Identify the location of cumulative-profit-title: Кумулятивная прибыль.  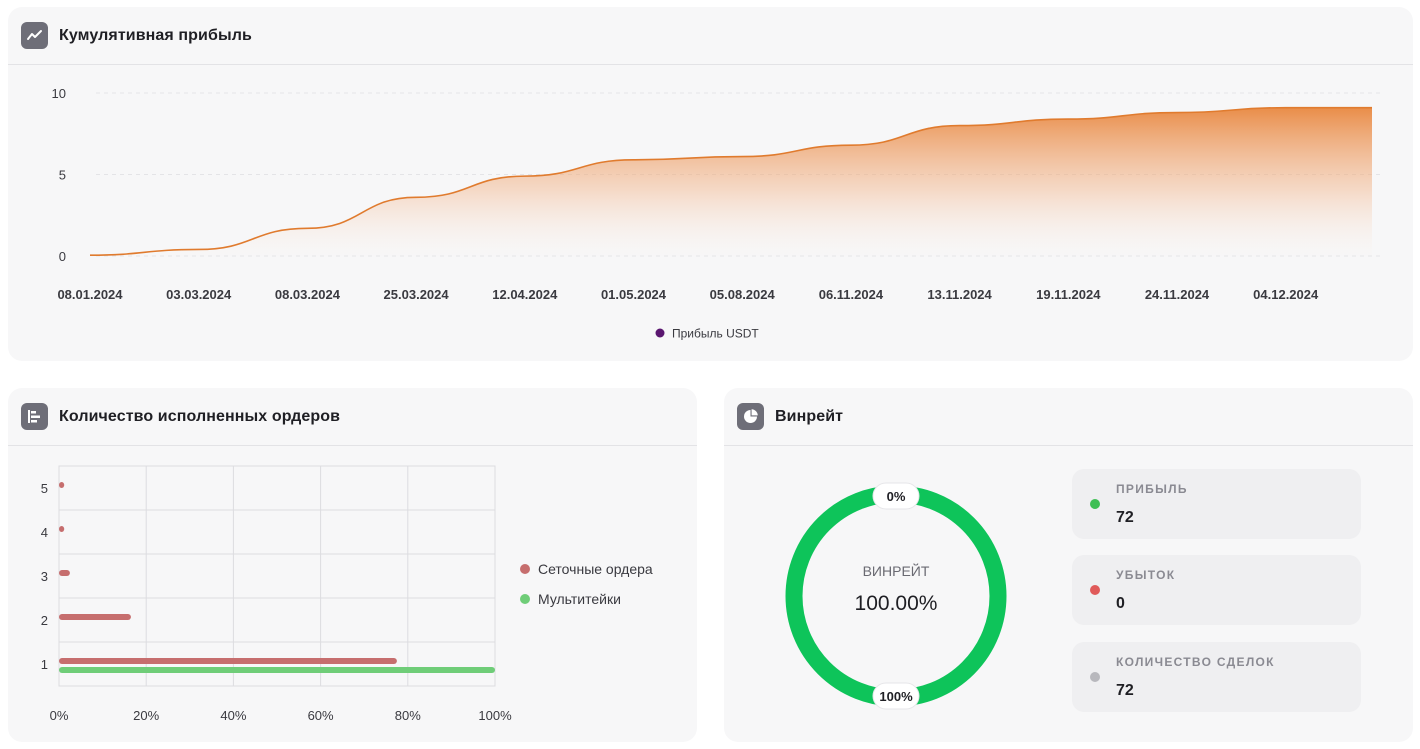
(155, 35).